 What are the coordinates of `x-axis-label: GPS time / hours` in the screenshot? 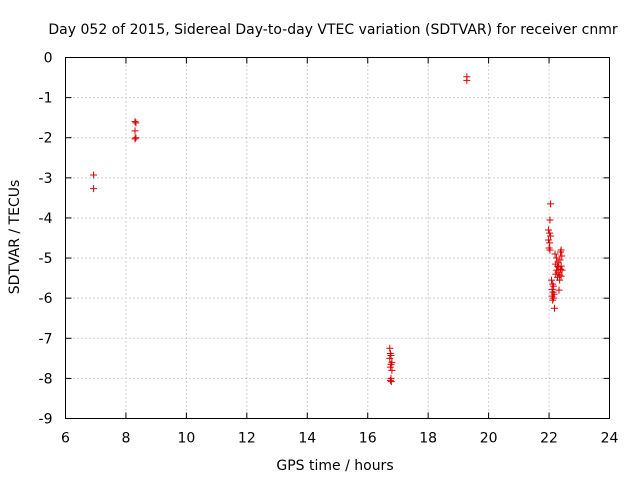 It's located at (334, 466).